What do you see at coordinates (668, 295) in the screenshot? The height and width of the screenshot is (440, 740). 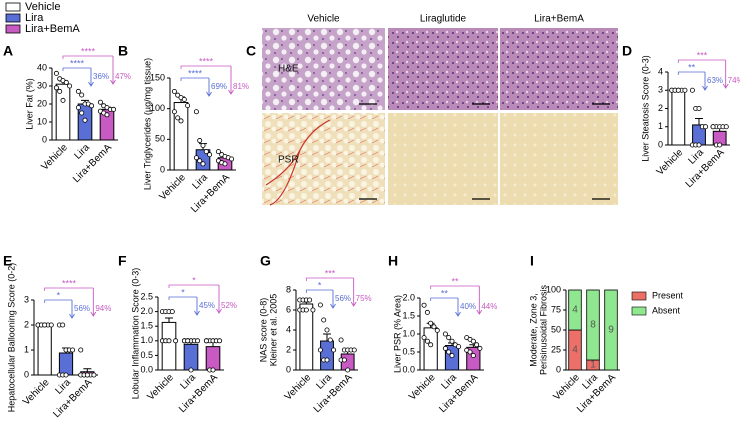 I see `legend-label: Present` at bounding box center [668, 295].